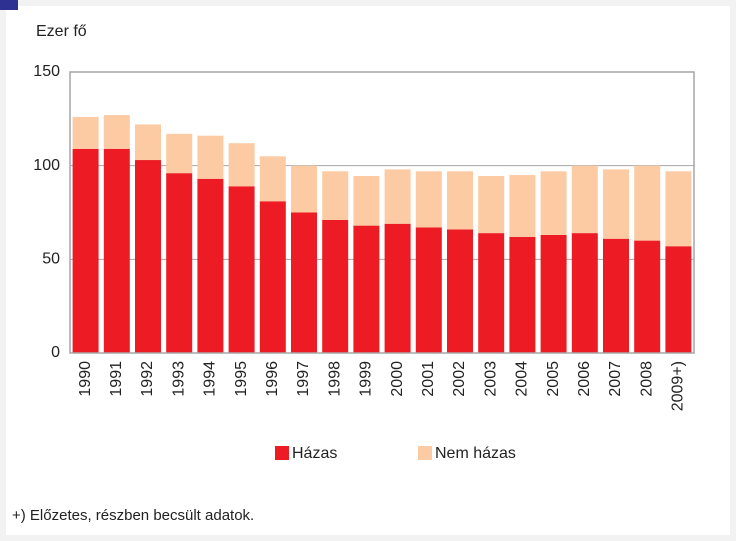 The height and width of the screenshot is (541, 736). Describe the element at coordinates (61, 31) in the screenshot. I see `y-axis-title: Ezer fő` at that location.